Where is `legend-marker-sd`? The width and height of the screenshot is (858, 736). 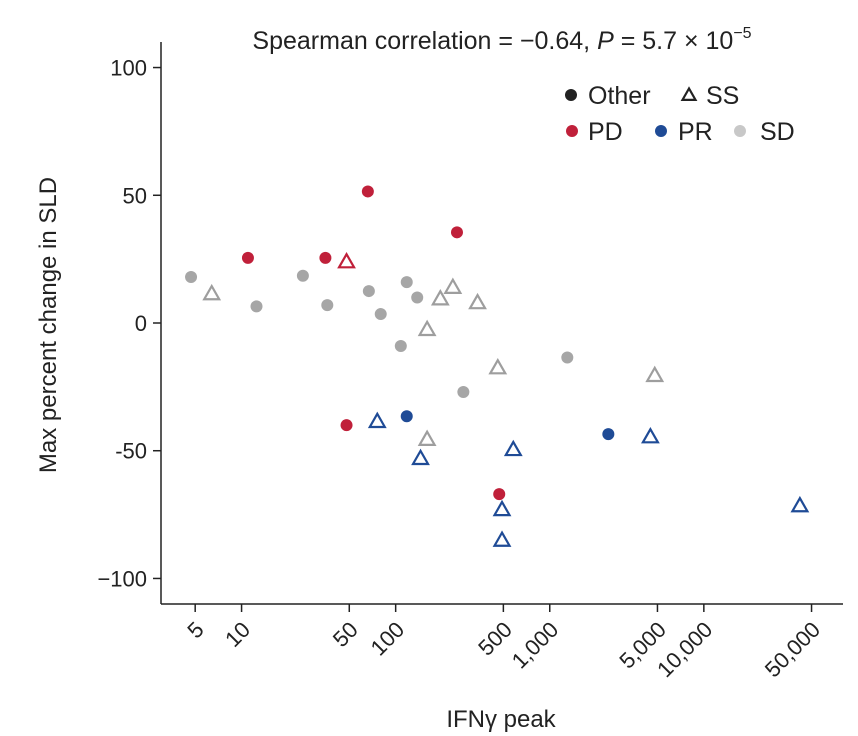
legend-marker-sd is located at coordinates (740, 131).